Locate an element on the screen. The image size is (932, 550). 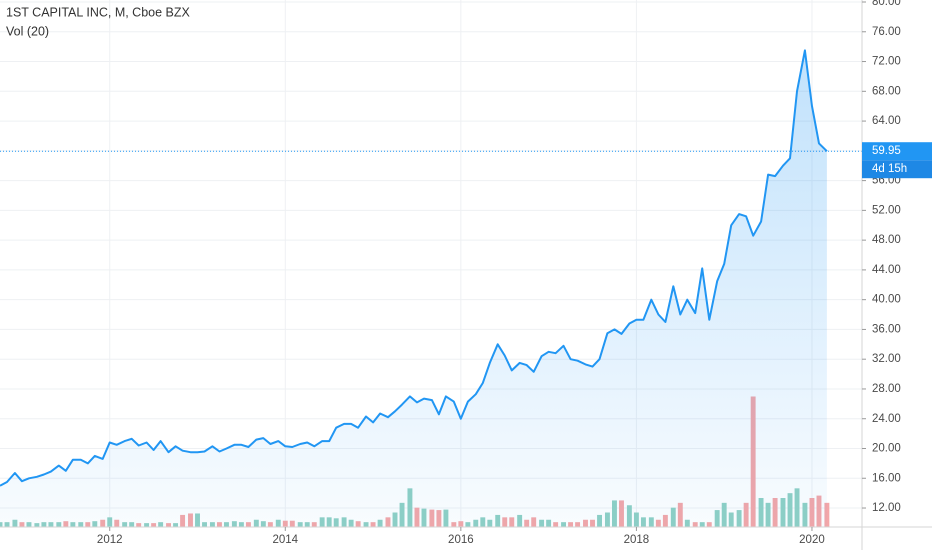
y-tick-label: 16.00 is located at coordinates (886, 478).